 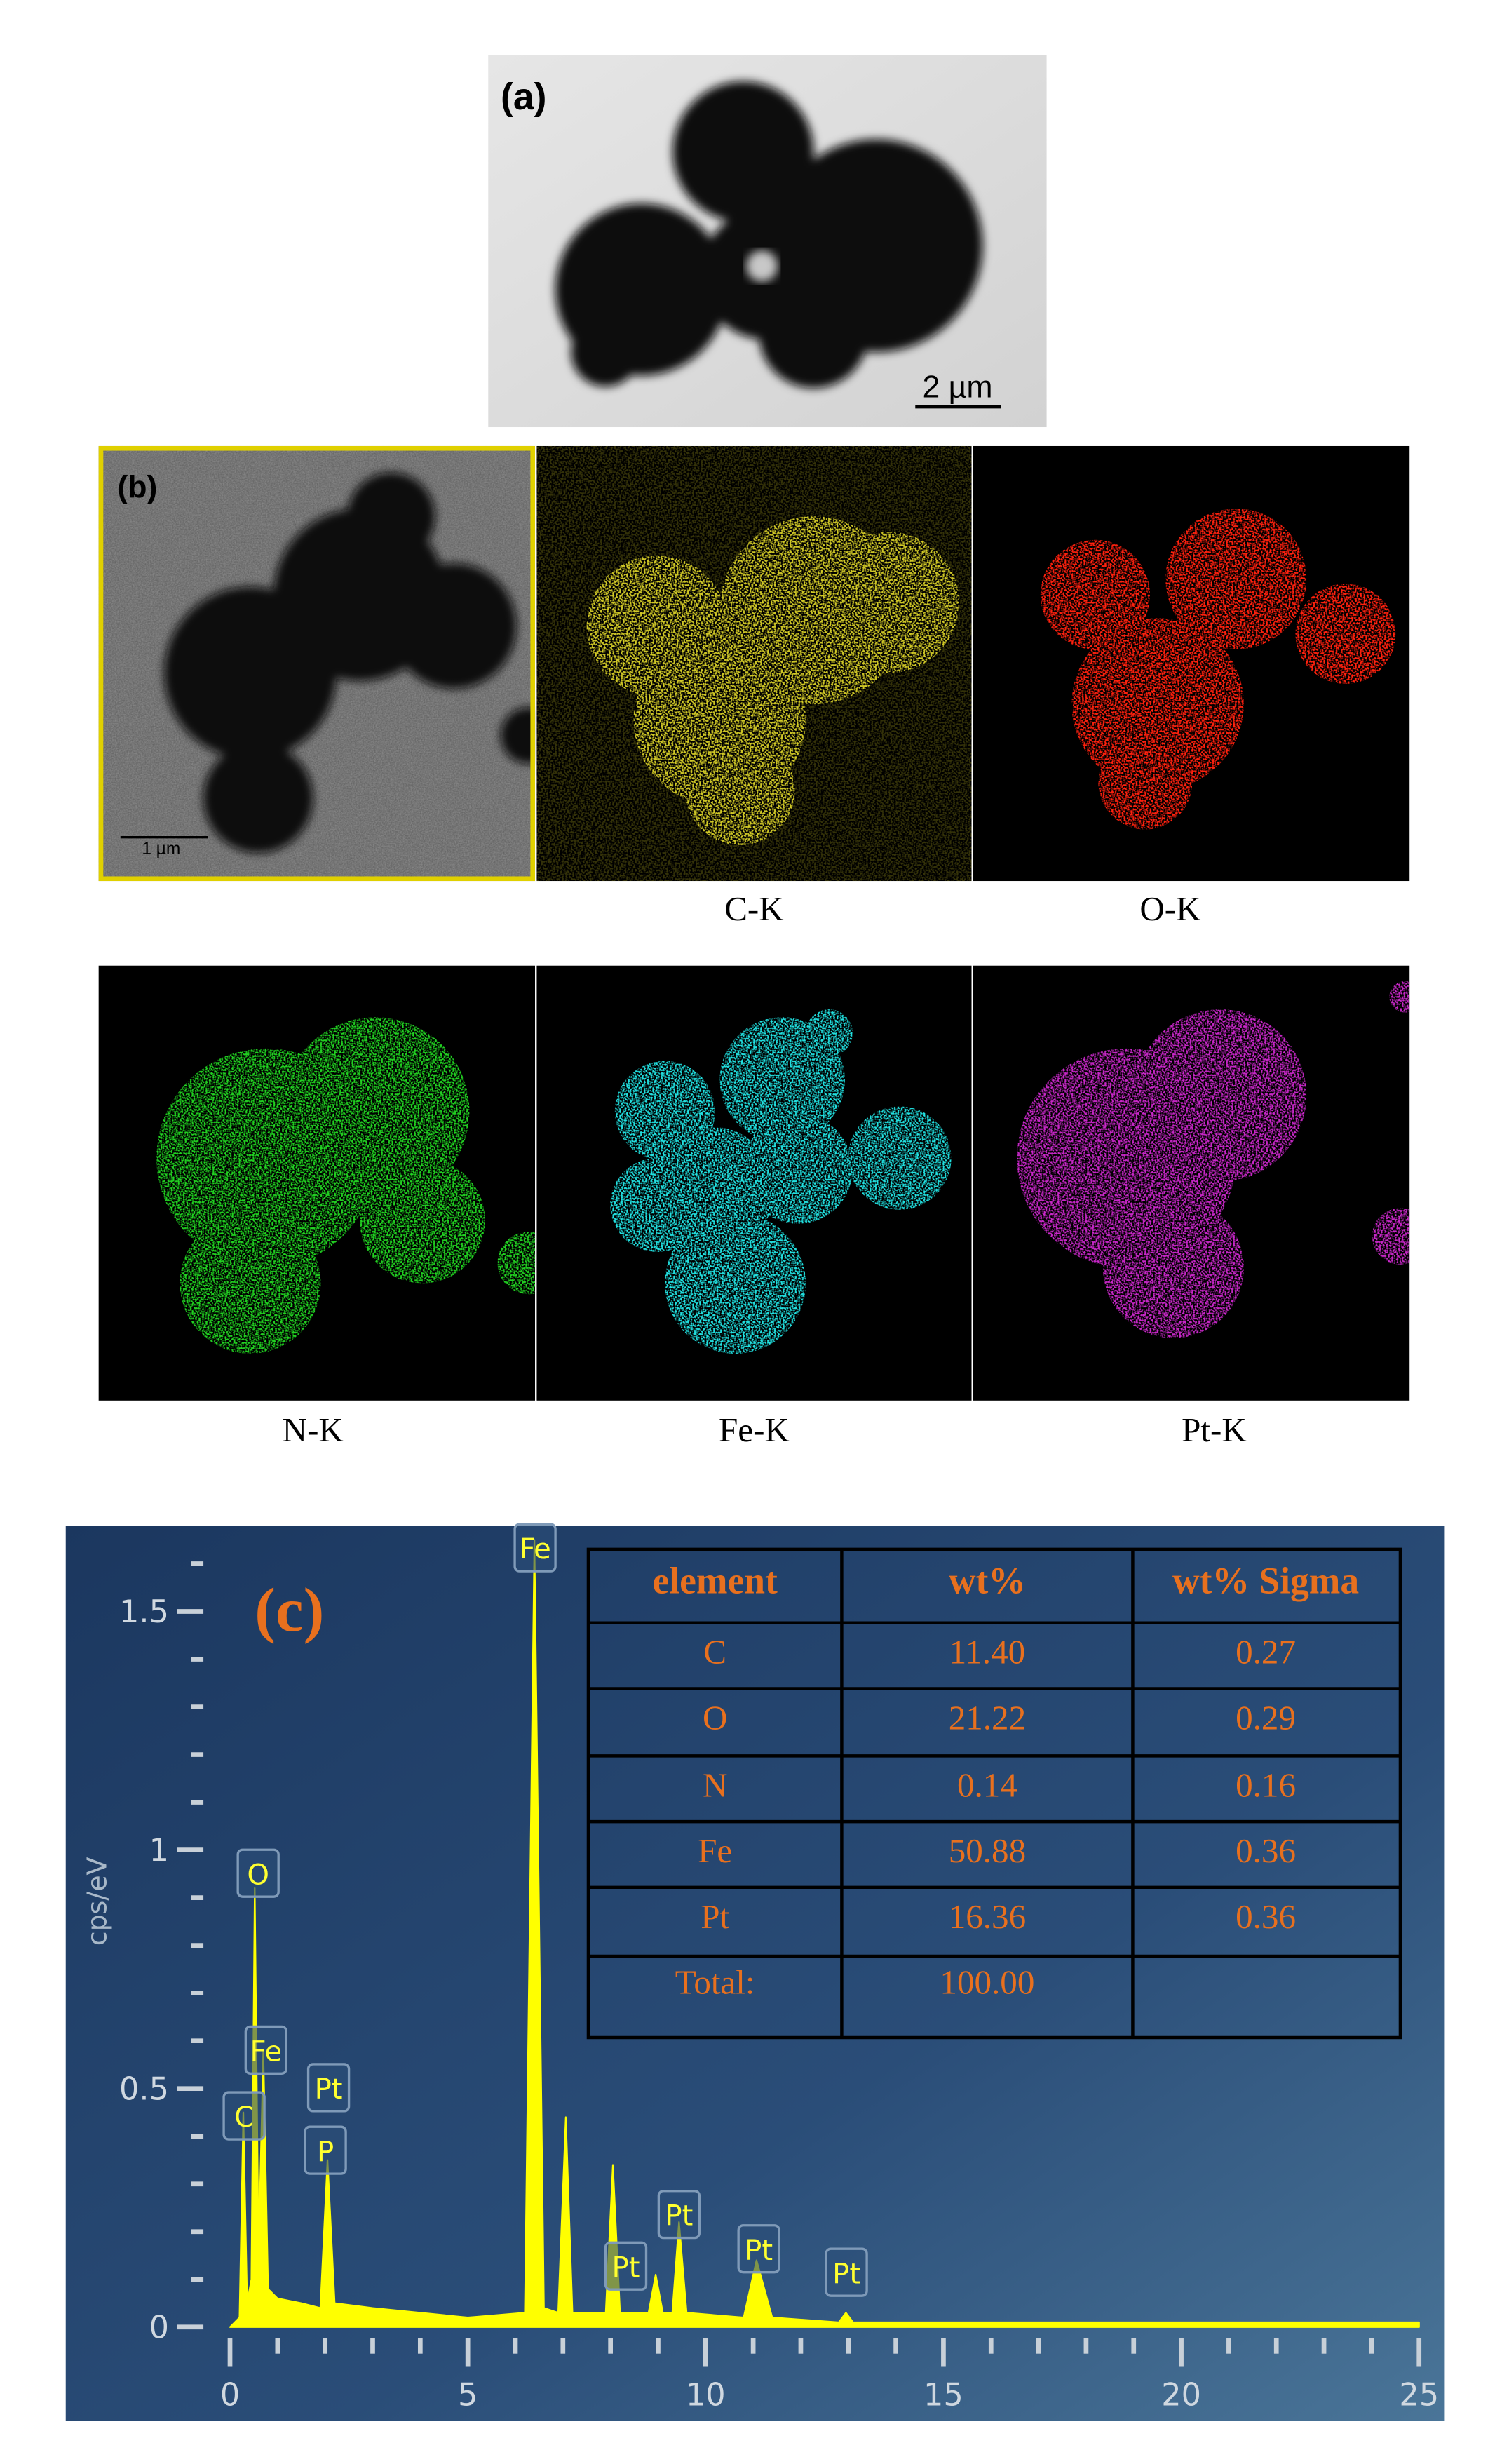 What do you see at coordinates (715, 1917) in the screenshot?
I see `table-cell: Pt` at bounding box center [715, 1917].